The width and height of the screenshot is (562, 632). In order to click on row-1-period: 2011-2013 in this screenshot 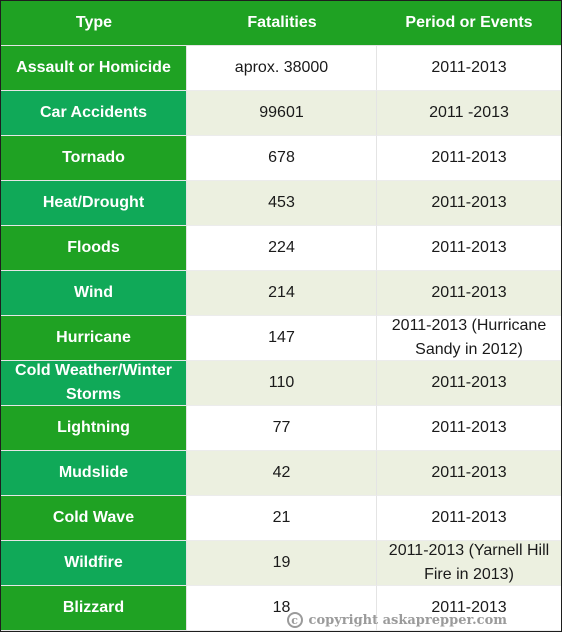, I will do `click(469, 68)`.